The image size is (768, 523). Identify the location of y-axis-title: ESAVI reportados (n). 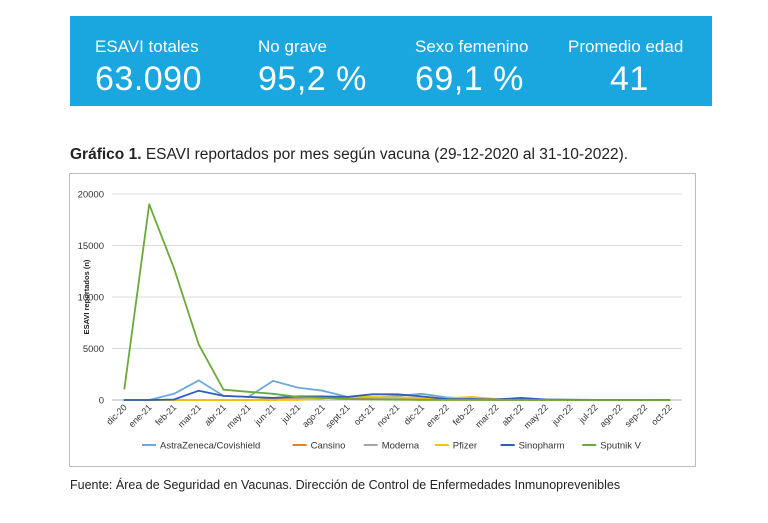
(86, 296).